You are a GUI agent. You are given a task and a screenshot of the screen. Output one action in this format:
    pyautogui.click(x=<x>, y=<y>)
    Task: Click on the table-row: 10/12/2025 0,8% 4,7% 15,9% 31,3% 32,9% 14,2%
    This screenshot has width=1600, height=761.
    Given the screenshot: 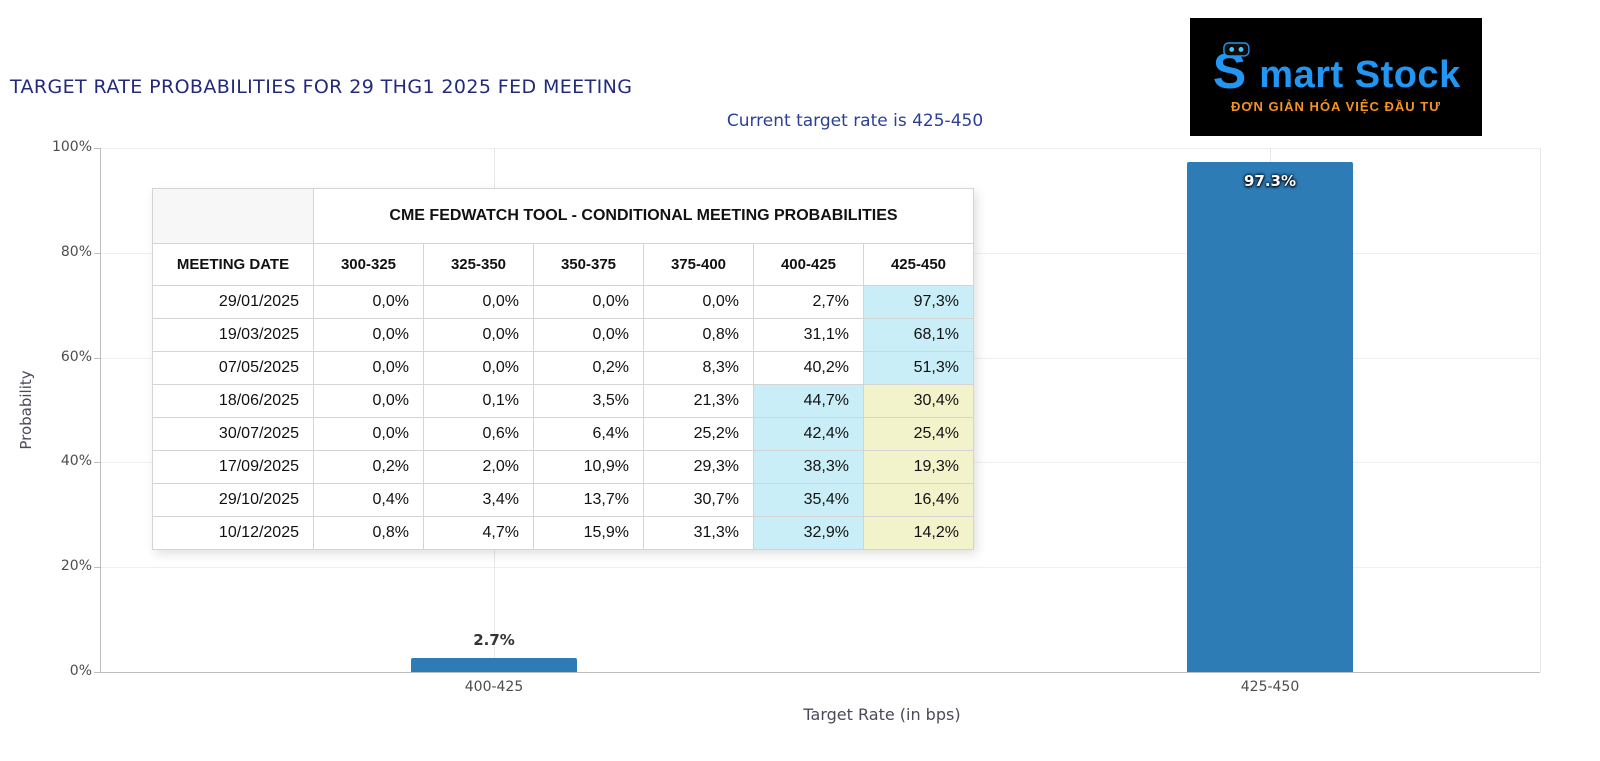 What is the action you would take?
    pyautogui.click(x=563, y=533)
    